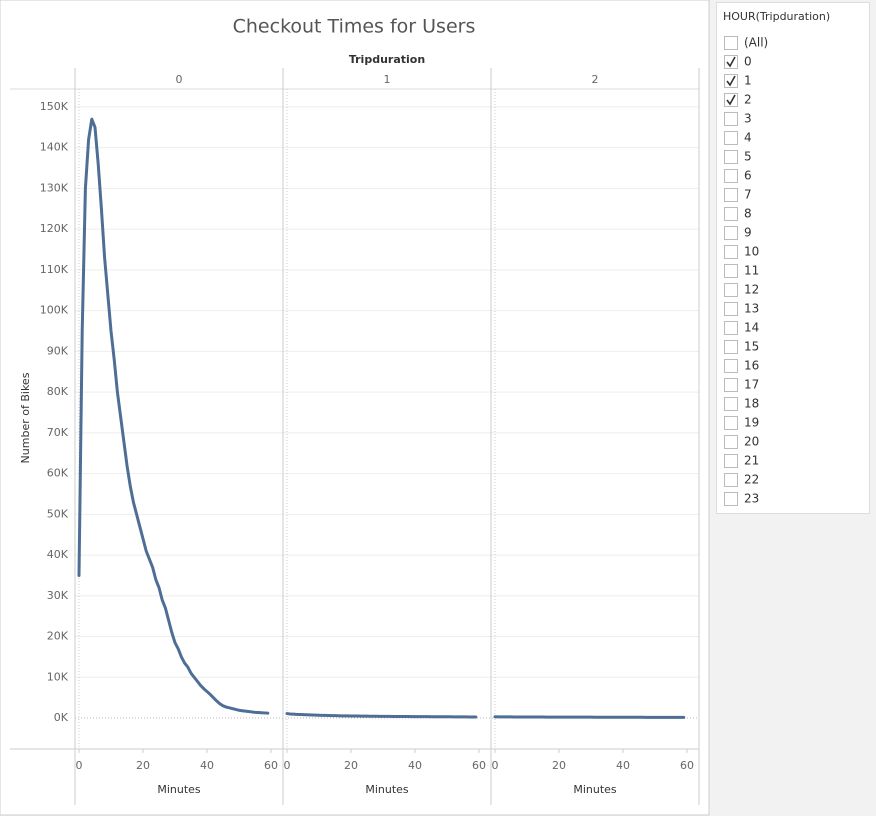 The height and width of the screenshot is (816, 876). What do you see at coordinates (54, 147) in the screenshot?
I see `y-tick-label: 140K` at bounding box center [54, 147].